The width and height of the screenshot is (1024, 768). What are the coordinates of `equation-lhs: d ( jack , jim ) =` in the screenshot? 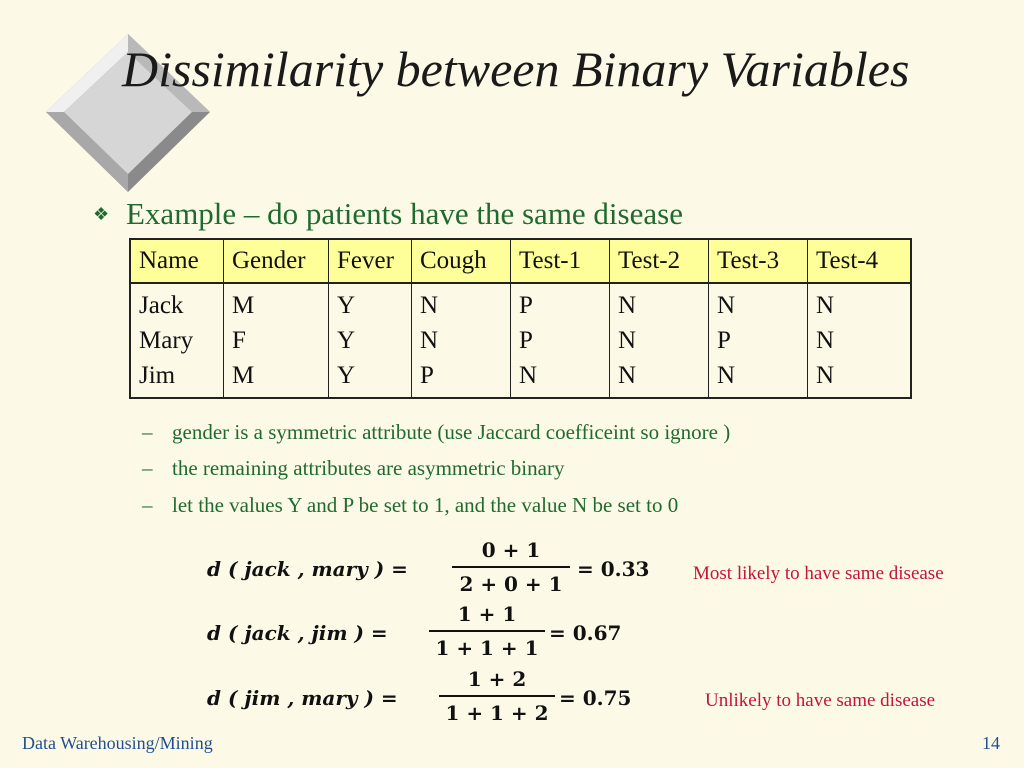 It's located at (297, 633).